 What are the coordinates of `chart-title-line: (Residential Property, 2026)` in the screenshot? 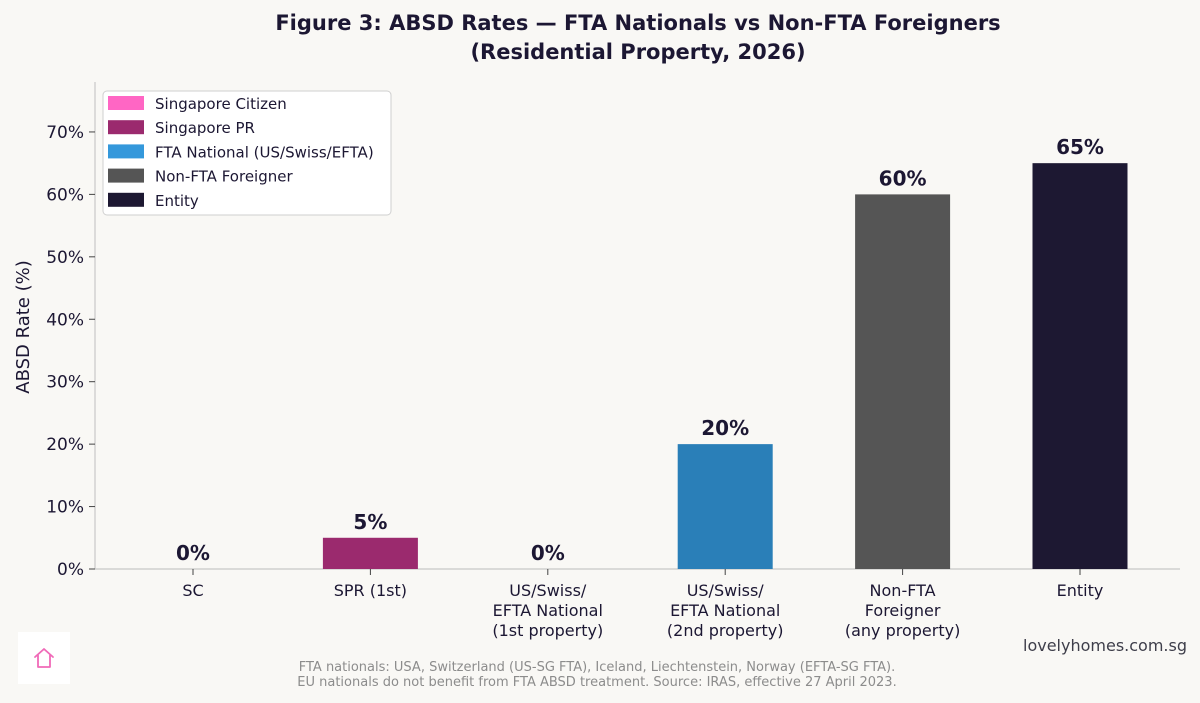 It's located at (637, 52).